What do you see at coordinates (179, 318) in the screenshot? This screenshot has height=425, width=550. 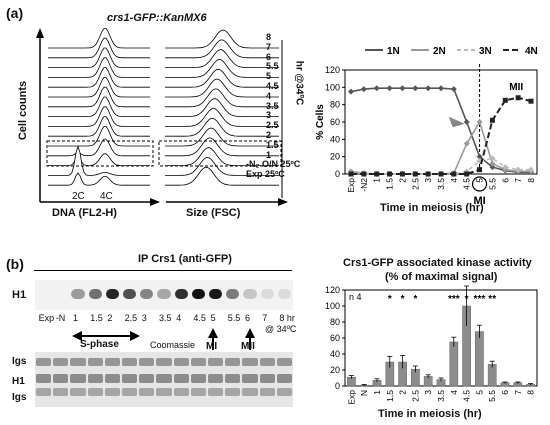 I see `lane-label: 4` at bounding box center [179, 318].